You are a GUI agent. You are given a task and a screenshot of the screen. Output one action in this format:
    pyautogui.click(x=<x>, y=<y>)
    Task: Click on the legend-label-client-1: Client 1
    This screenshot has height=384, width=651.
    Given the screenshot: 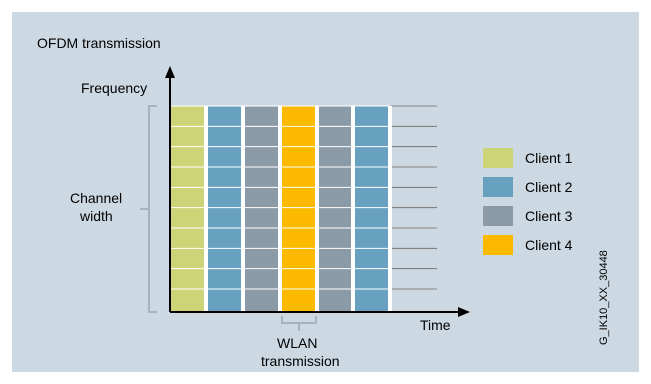 What is the action you would take?
    pyautogui.click(x=549, y=158)
    